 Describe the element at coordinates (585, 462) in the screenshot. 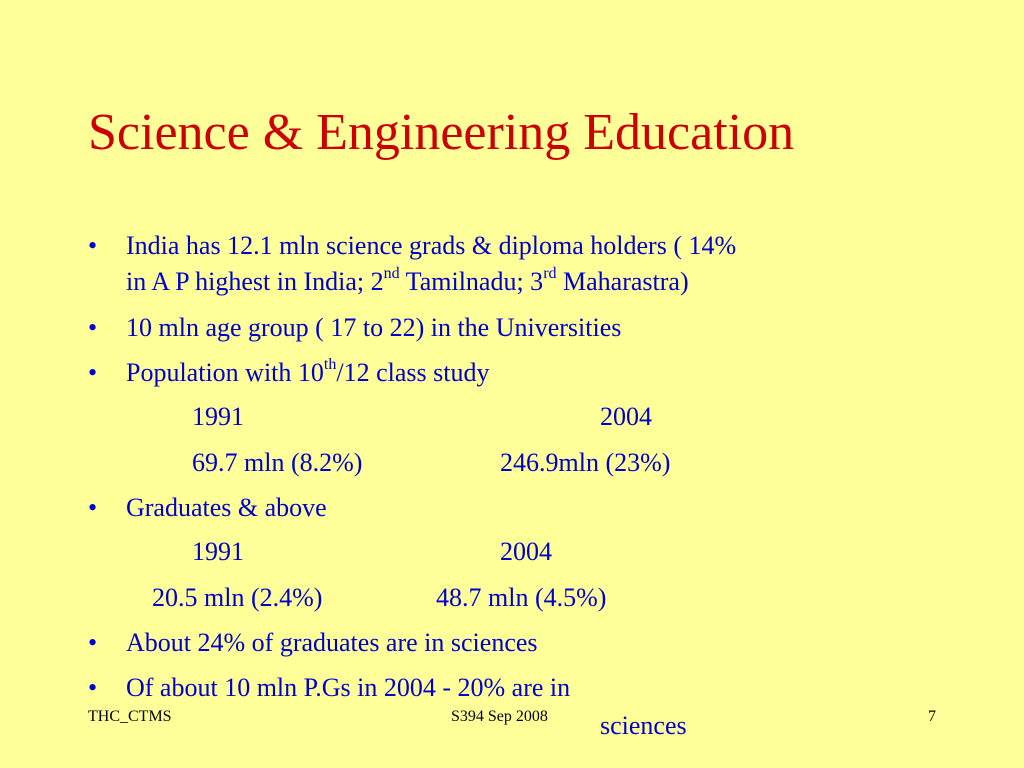

I see `population-value-2004: 246.9mln (23%)` at that location.